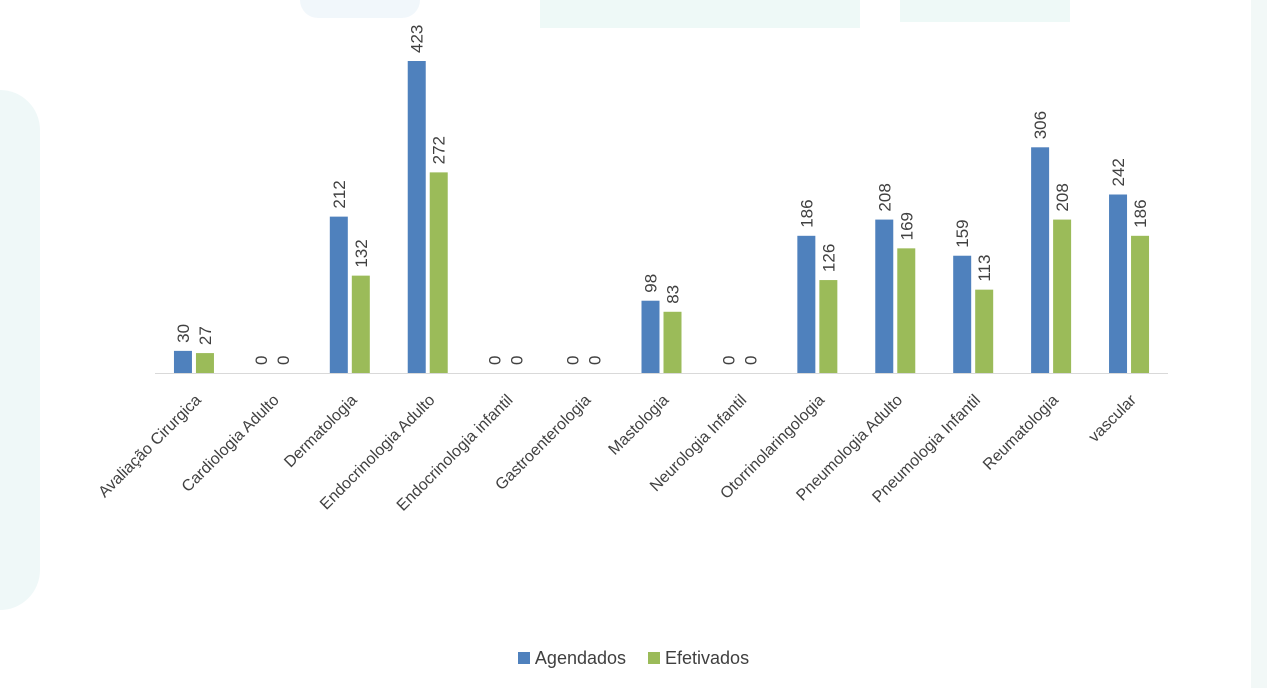  What do you see at coordinates (523, 658) in the screenshot?
I see `legend-swatch-agendados` at bounding box center [523, 658].